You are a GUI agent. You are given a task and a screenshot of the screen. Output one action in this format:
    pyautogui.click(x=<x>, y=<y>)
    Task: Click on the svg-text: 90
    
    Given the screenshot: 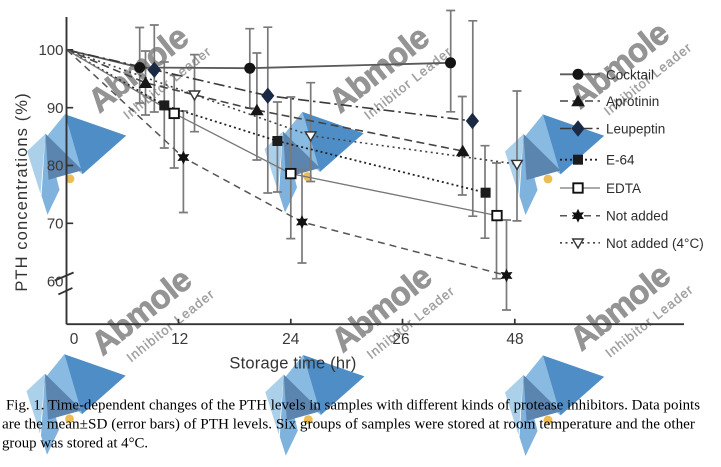 What is the action you would take?
    pyautogui.click(x=55, y=108)
    